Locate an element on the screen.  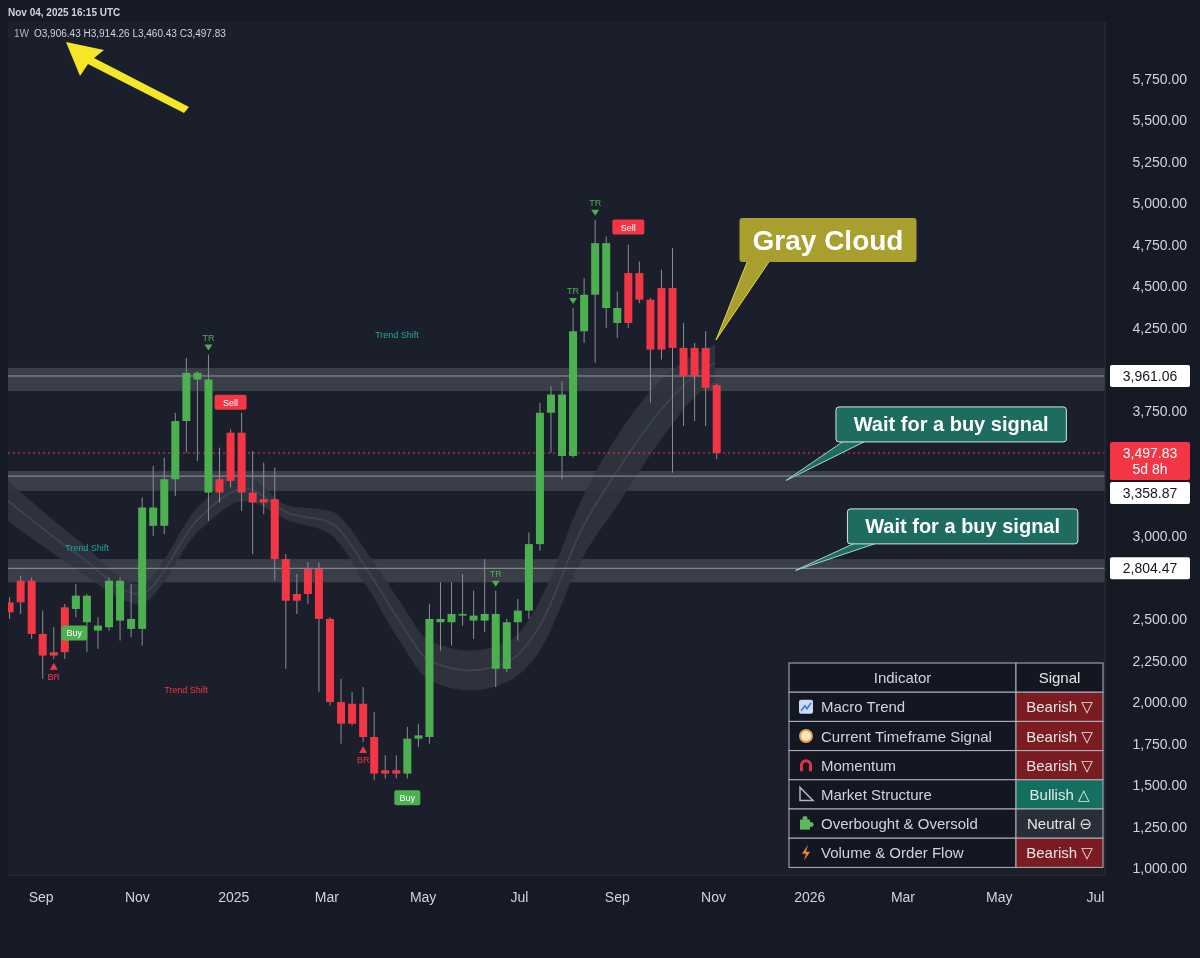
annotation: Current Timeframe Signal is located at coordinates (906, 736).